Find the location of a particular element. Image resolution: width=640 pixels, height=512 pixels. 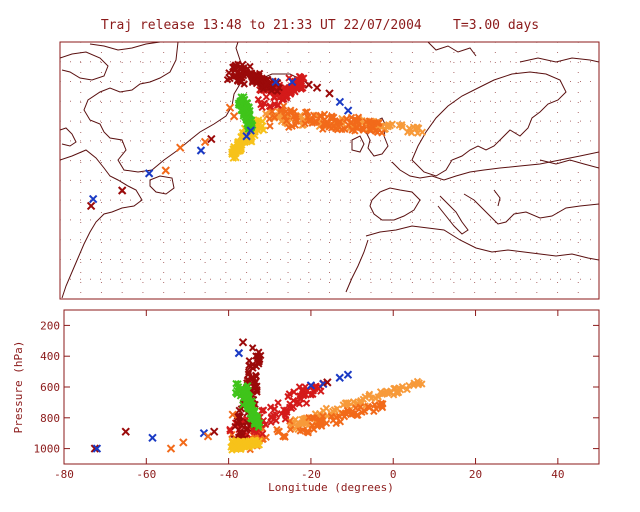

x-tick-label: -60 is located at coordinates (146, 474).